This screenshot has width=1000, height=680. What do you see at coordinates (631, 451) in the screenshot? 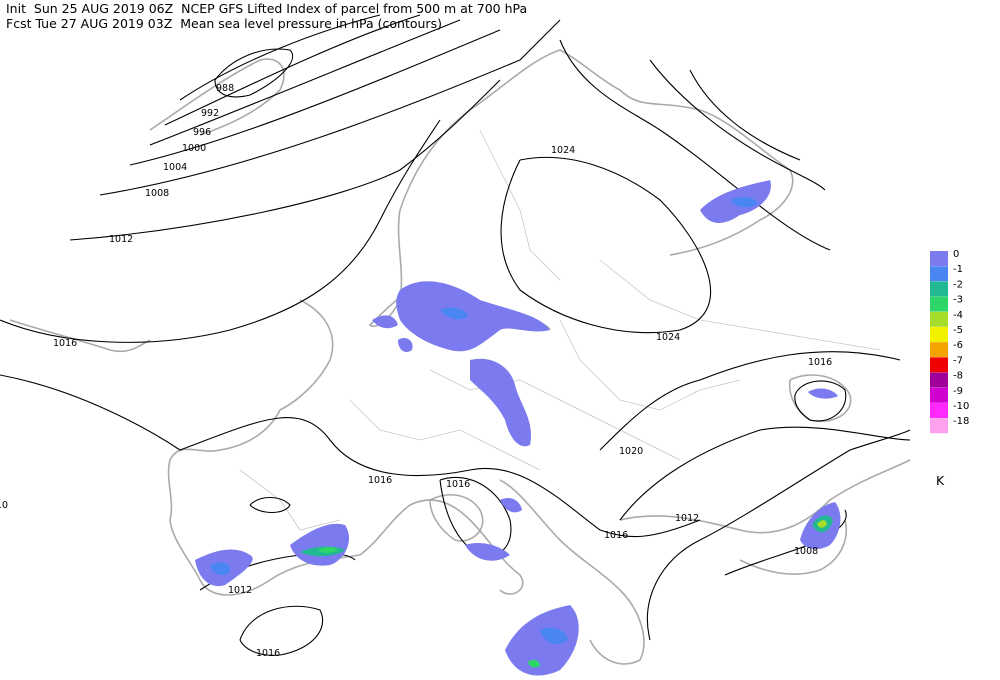
I see `contour-label: 1020` at bounding box center [631, 451].